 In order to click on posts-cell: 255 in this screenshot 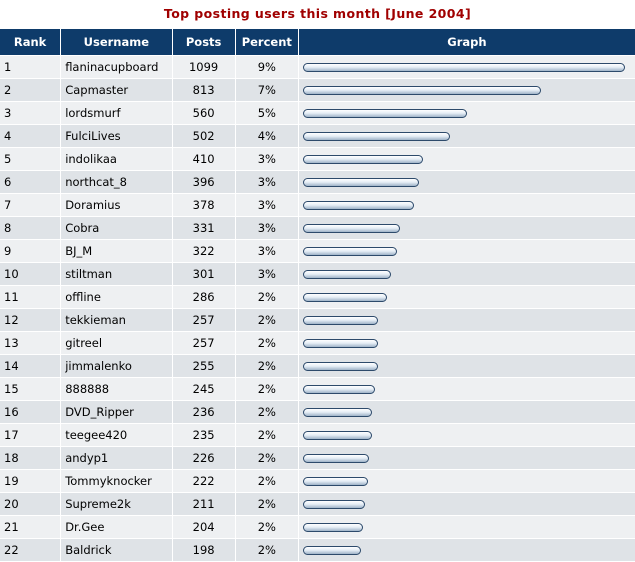, I will do `click(203, 366)`.